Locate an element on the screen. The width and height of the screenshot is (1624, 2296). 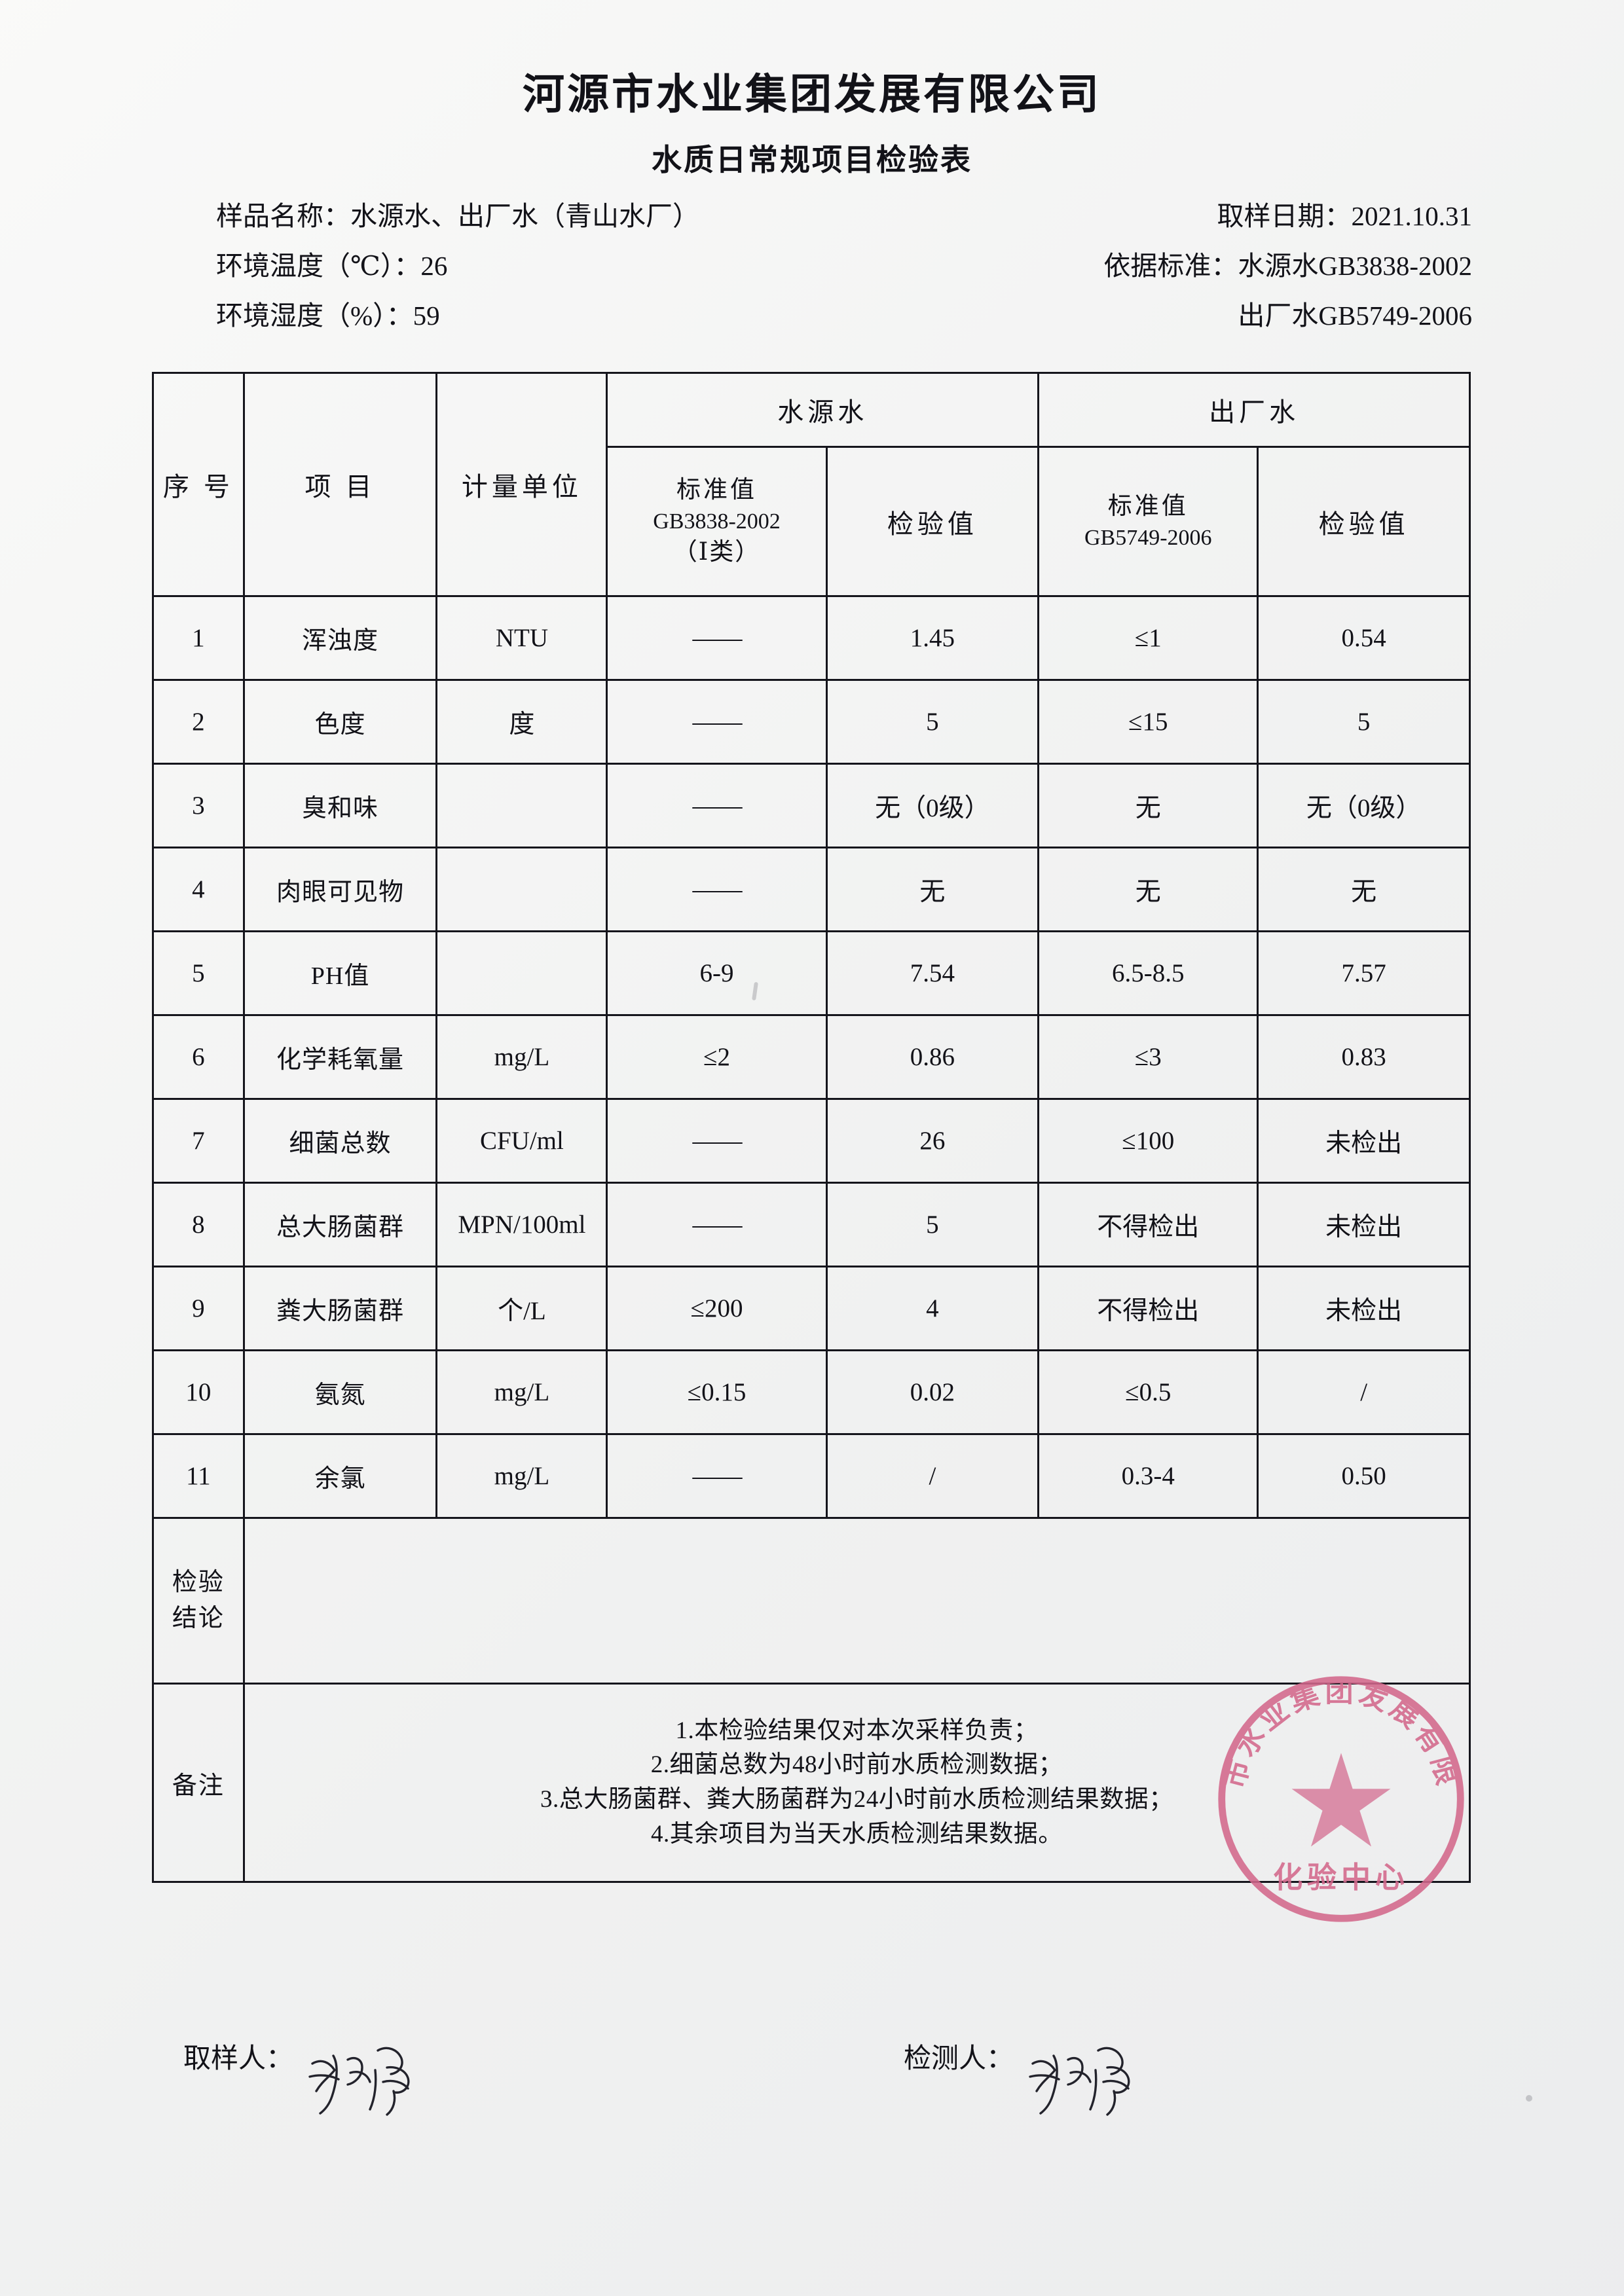
col-header-std-source: 标准值 GB3838-2002 （Ⅰ类） is located at coordinates (717, 521).